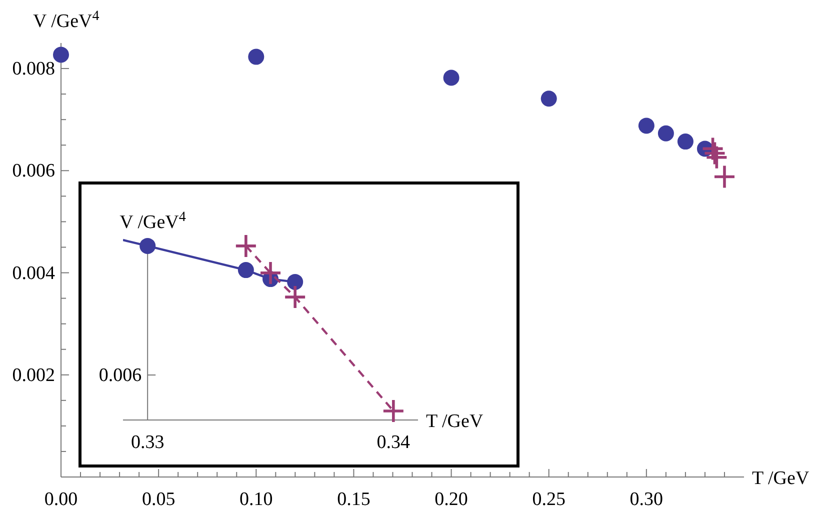 Image resolution: width=830 pixels, height=517 pixels. I want to click on x-tick-label: 0.15, so click(353, 499).